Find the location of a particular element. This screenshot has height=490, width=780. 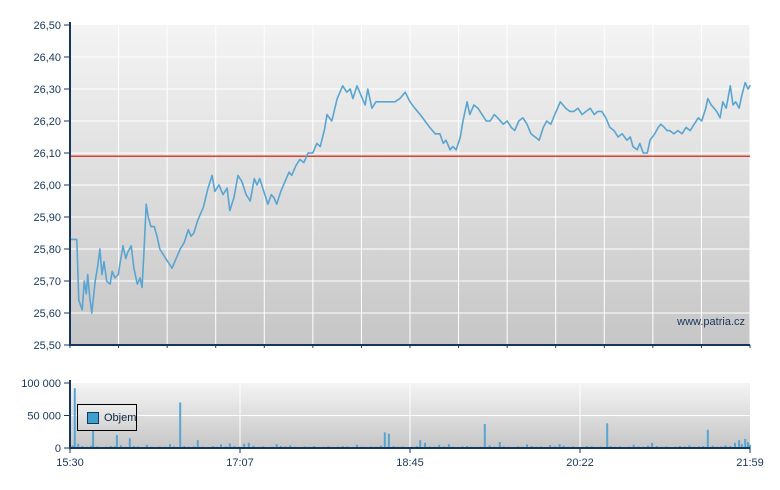

volume-y-tick-label: 50 000 is located at coordinates (44, 417).